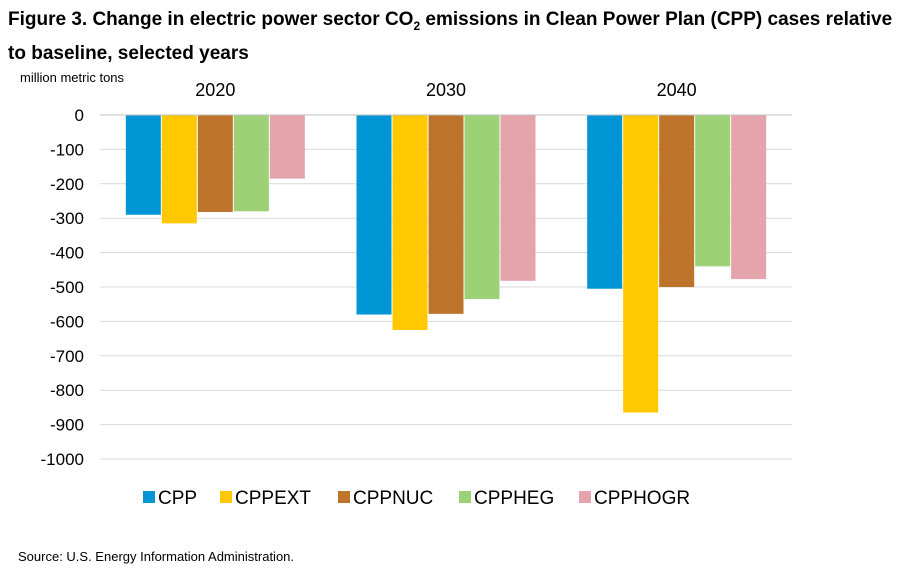  What do you see at coordinates (149, 497) in the screenshot?
I see `legend-swatch-cpp` at bounding box center [149, 497].